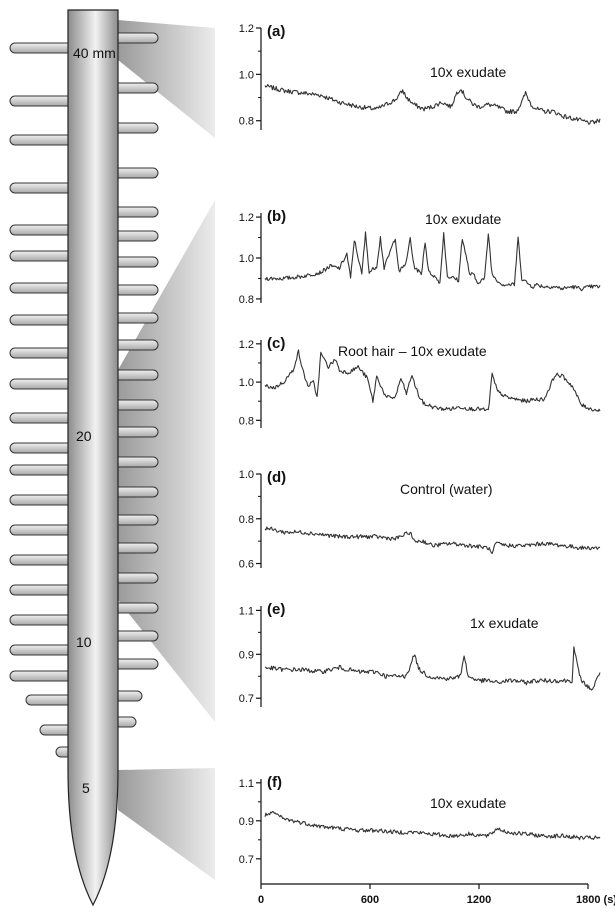 This screenshot has width=615, height=915. Describe the element at coordinates (276, 477) in the screenshot. I see `panel-label-d: (d)` at that location.